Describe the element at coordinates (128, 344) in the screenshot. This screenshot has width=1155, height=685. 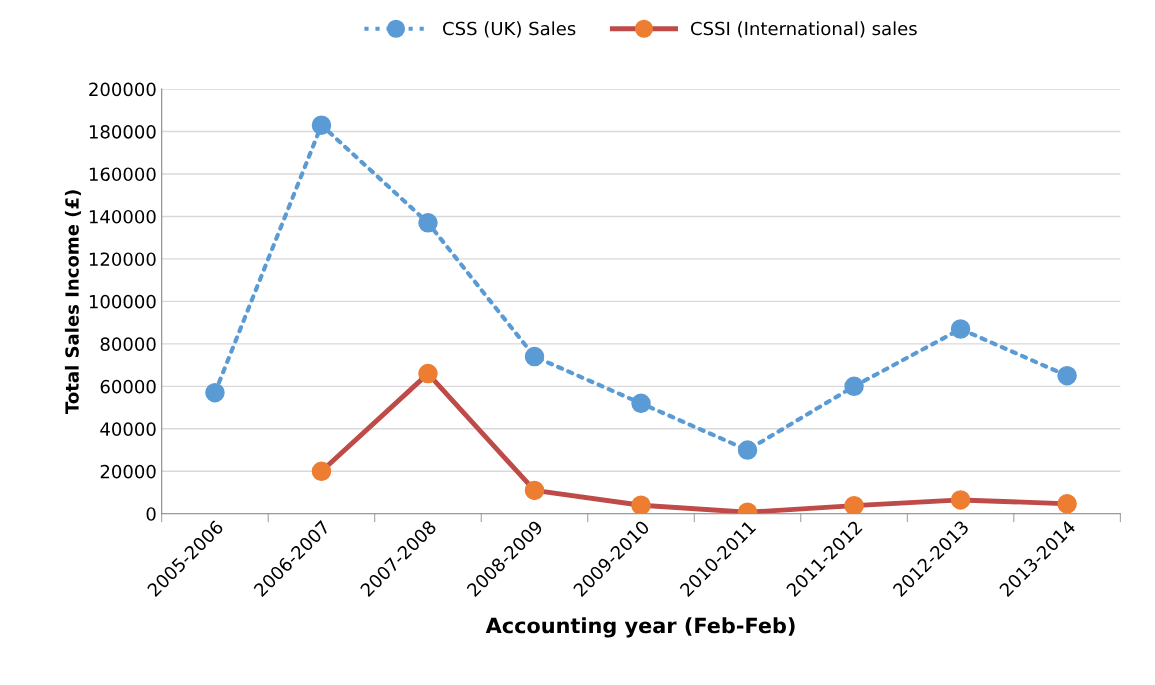
I see `y-tick-label: 80000` at that location.